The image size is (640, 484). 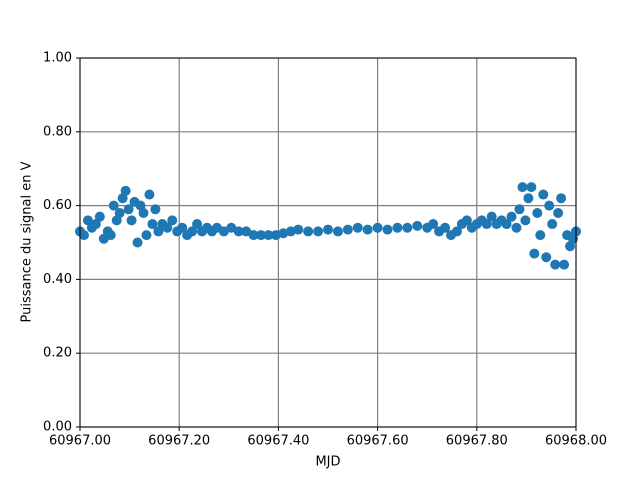 I want to click on y-tick-label: 0.60, so click(x=57, y=205).